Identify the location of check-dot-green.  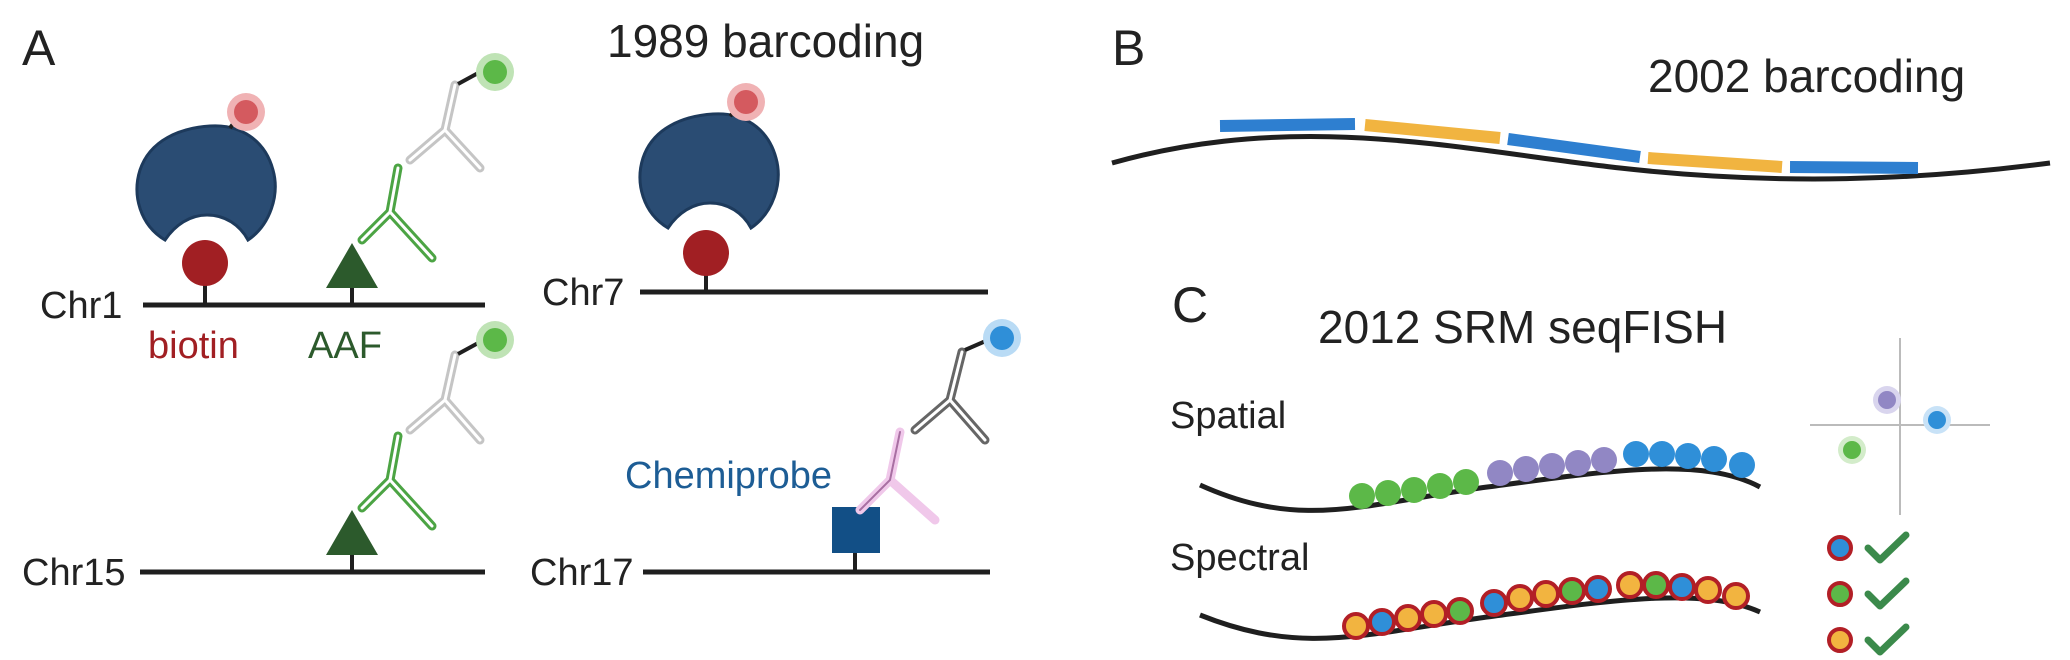
(1840, 594).